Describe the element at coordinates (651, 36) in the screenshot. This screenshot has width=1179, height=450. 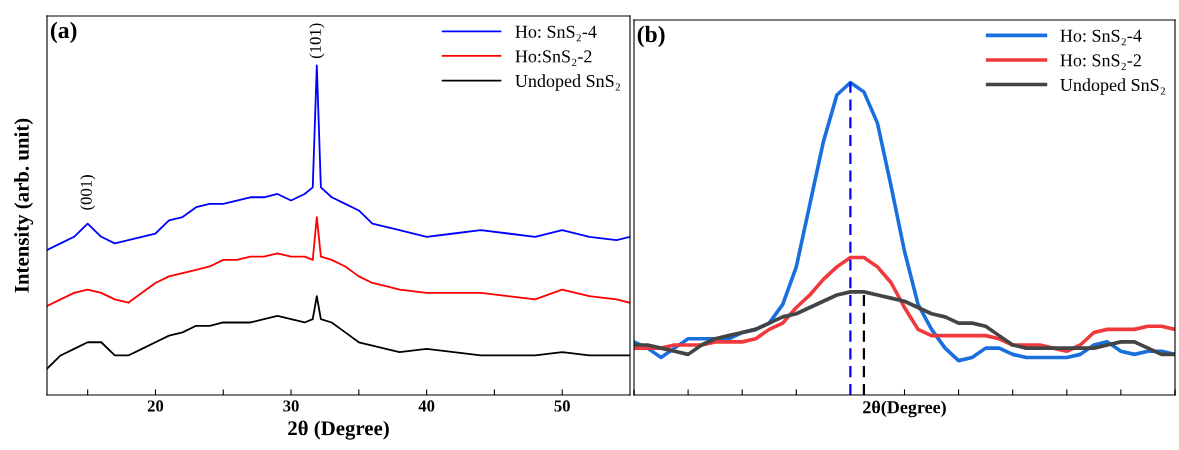
I see `text: (b)` at that location.